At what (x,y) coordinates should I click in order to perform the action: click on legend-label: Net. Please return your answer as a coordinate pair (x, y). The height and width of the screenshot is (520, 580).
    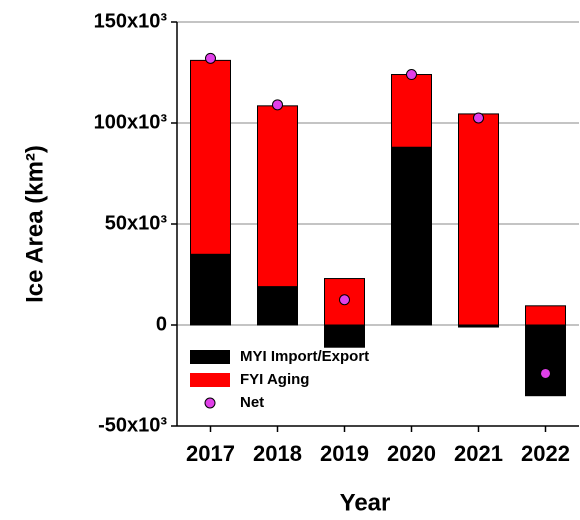
    Looking at the image, I should click on (252, 402).